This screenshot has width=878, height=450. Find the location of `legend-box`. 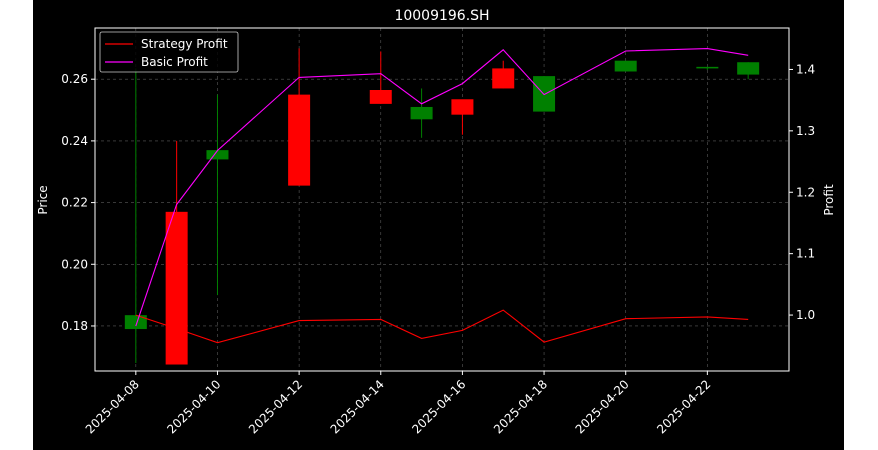

legend-box is located at coordinates (169, 52).